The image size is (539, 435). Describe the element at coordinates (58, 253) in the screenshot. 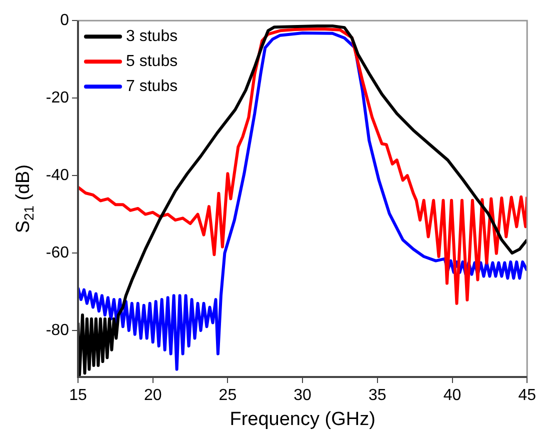

I see `y-tick-label: -60` at that location.